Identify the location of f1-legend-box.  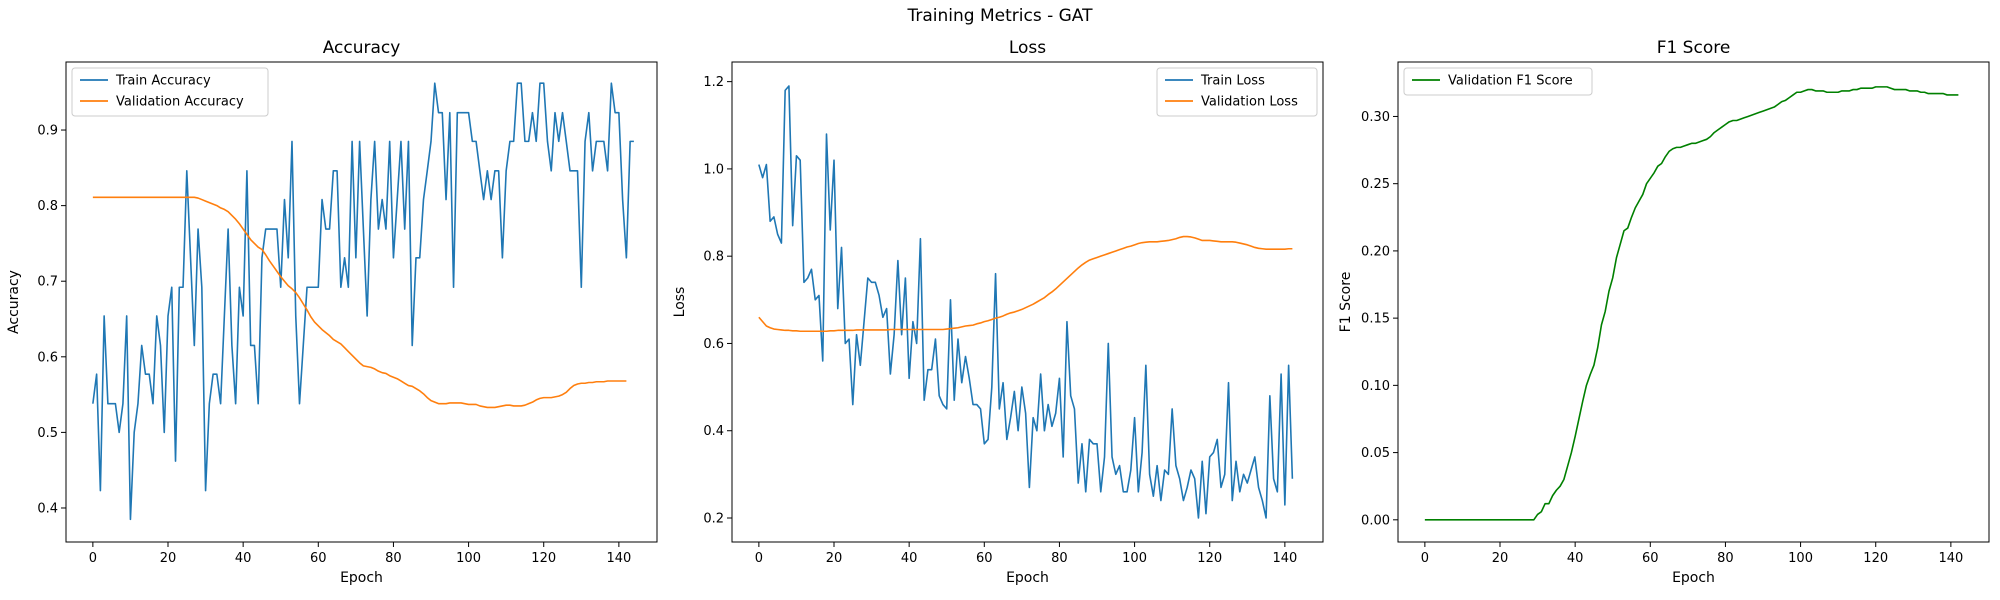
(1498, 81).